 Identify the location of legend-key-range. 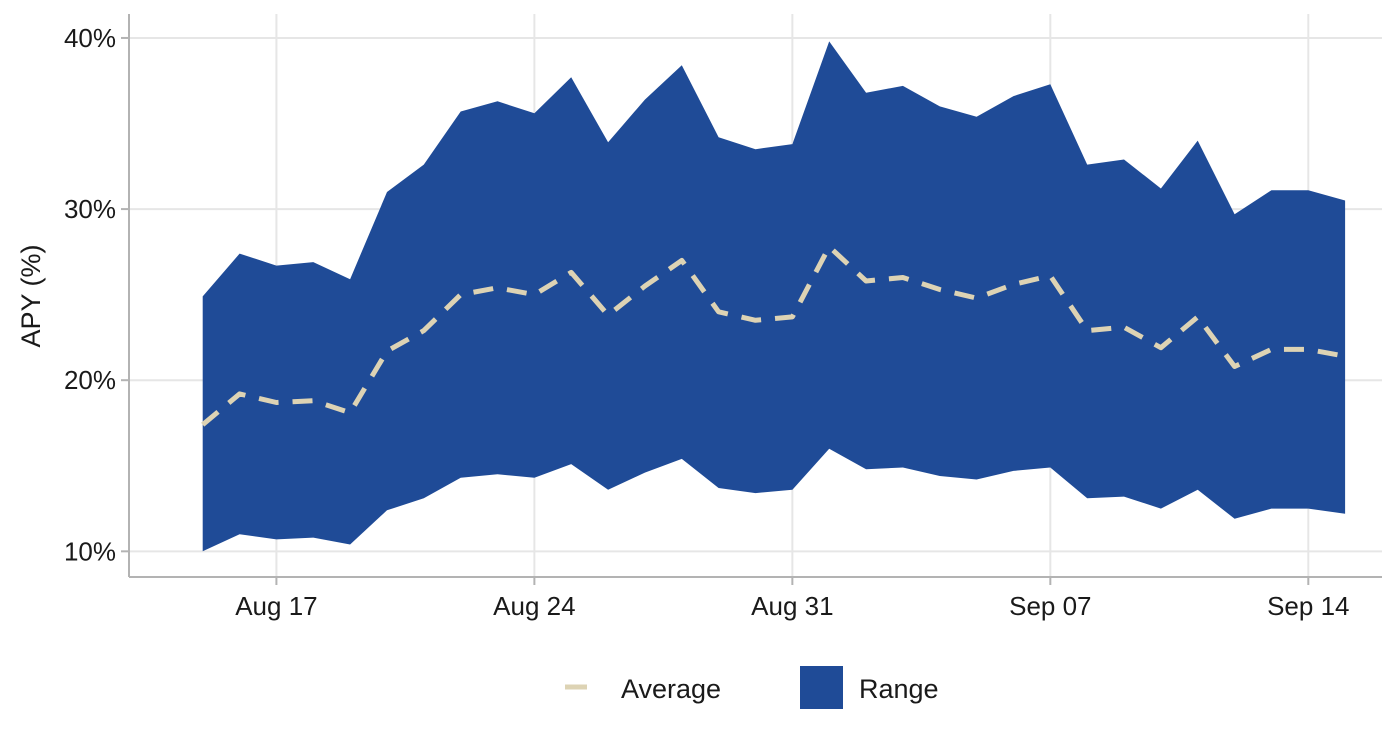
(821, 687).